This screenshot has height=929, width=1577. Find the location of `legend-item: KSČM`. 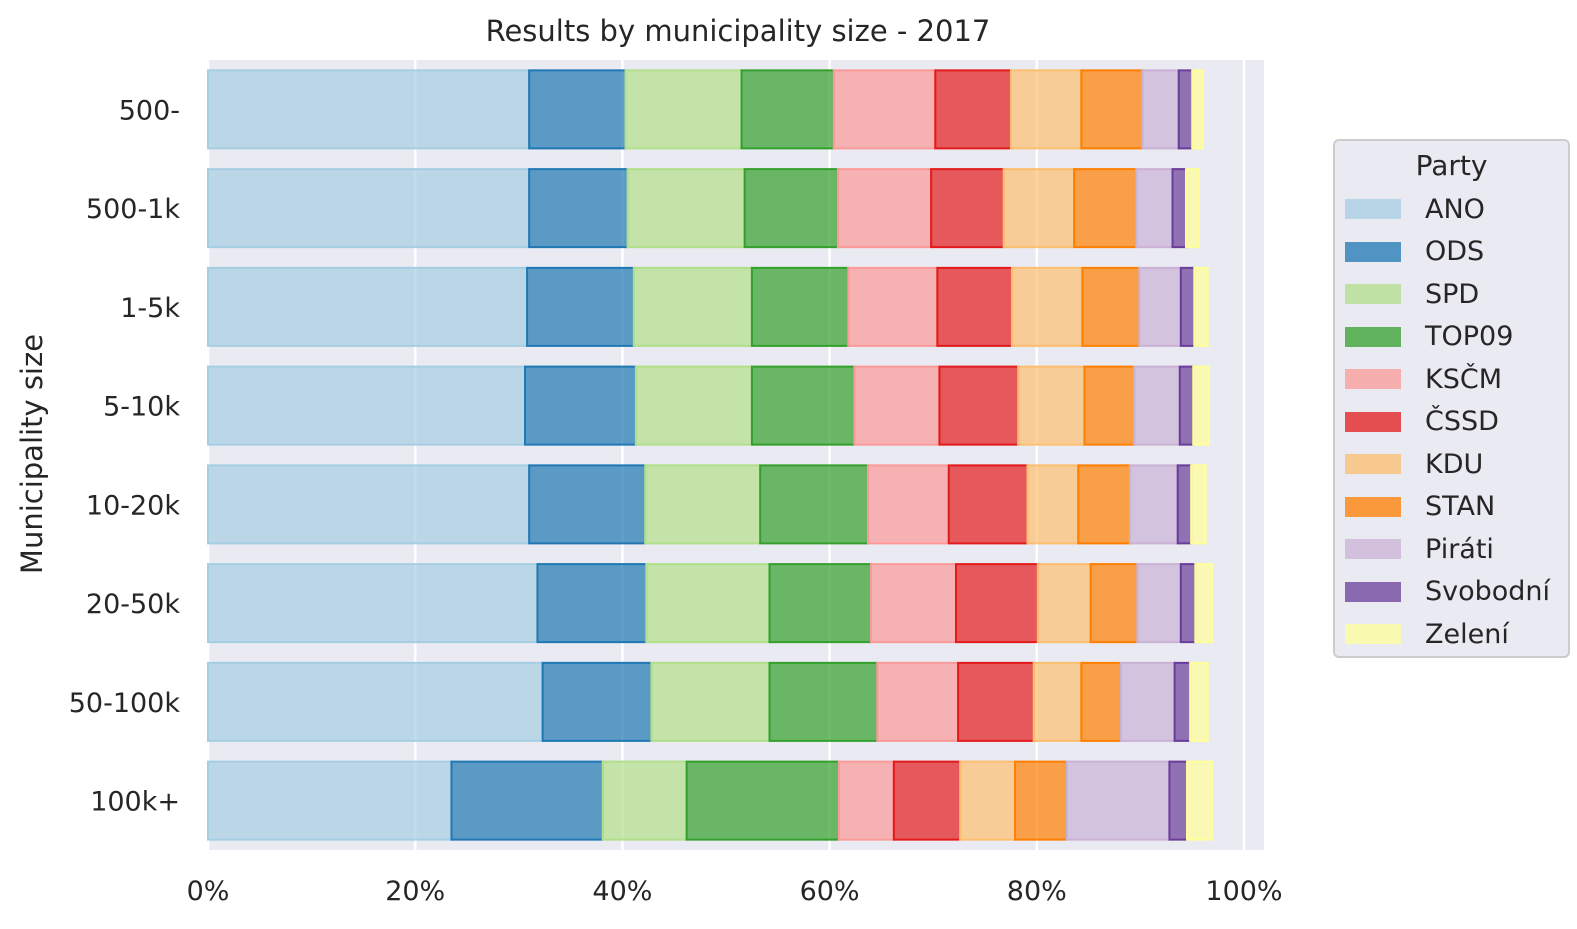

legend-item: KSČM is located at coordinates (1451, 379).